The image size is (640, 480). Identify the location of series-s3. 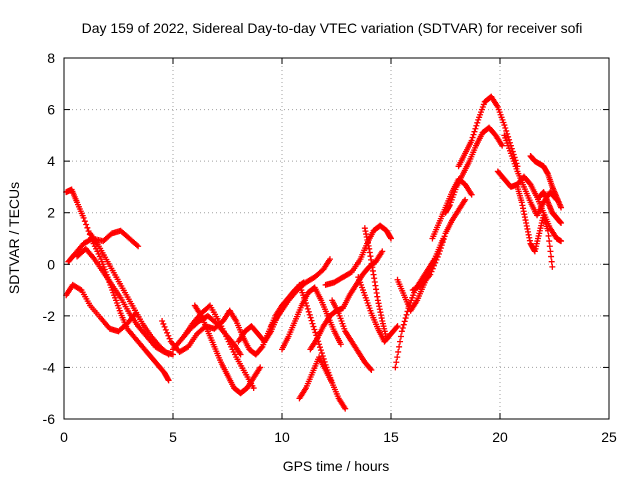
(103, 246).